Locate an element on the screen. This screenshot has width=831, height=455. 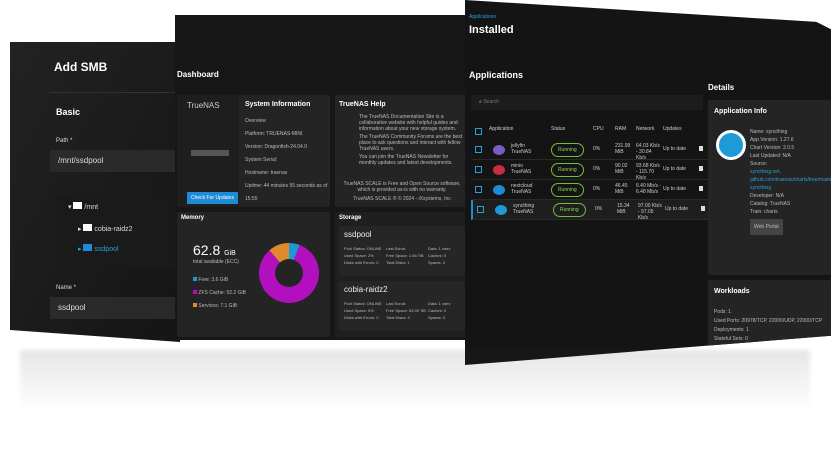
check-updates-button: Check For Updates is located at coordinates (213, 198).